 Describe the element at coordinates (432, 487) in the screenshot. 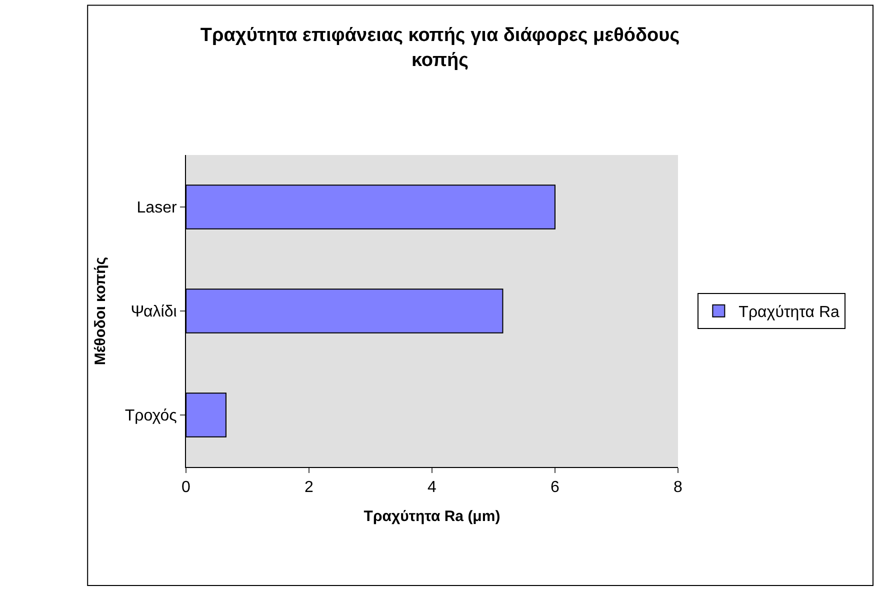

I see `x-tick-label: 4` at that location.